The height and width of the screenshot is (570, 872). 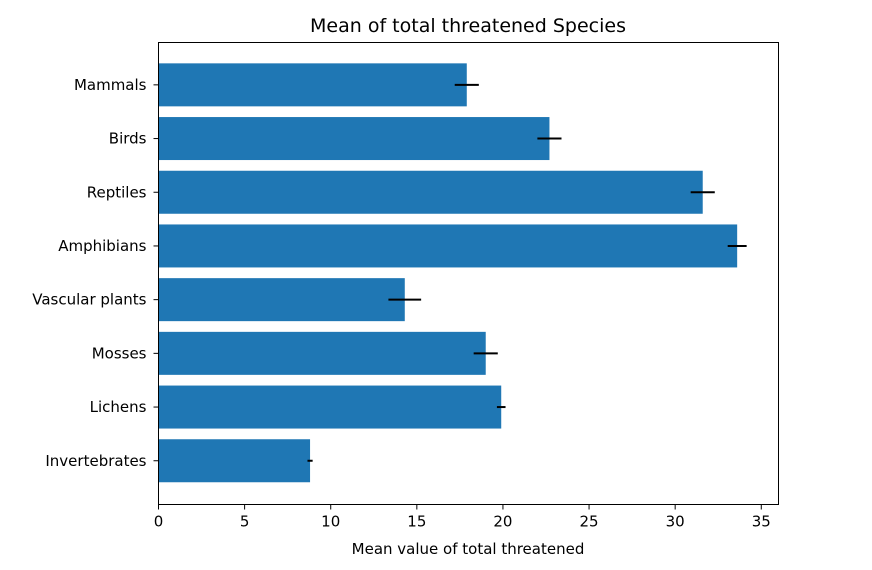 I want to click on y-tick-label-3: Amphibians, so click(x=102, y=246).